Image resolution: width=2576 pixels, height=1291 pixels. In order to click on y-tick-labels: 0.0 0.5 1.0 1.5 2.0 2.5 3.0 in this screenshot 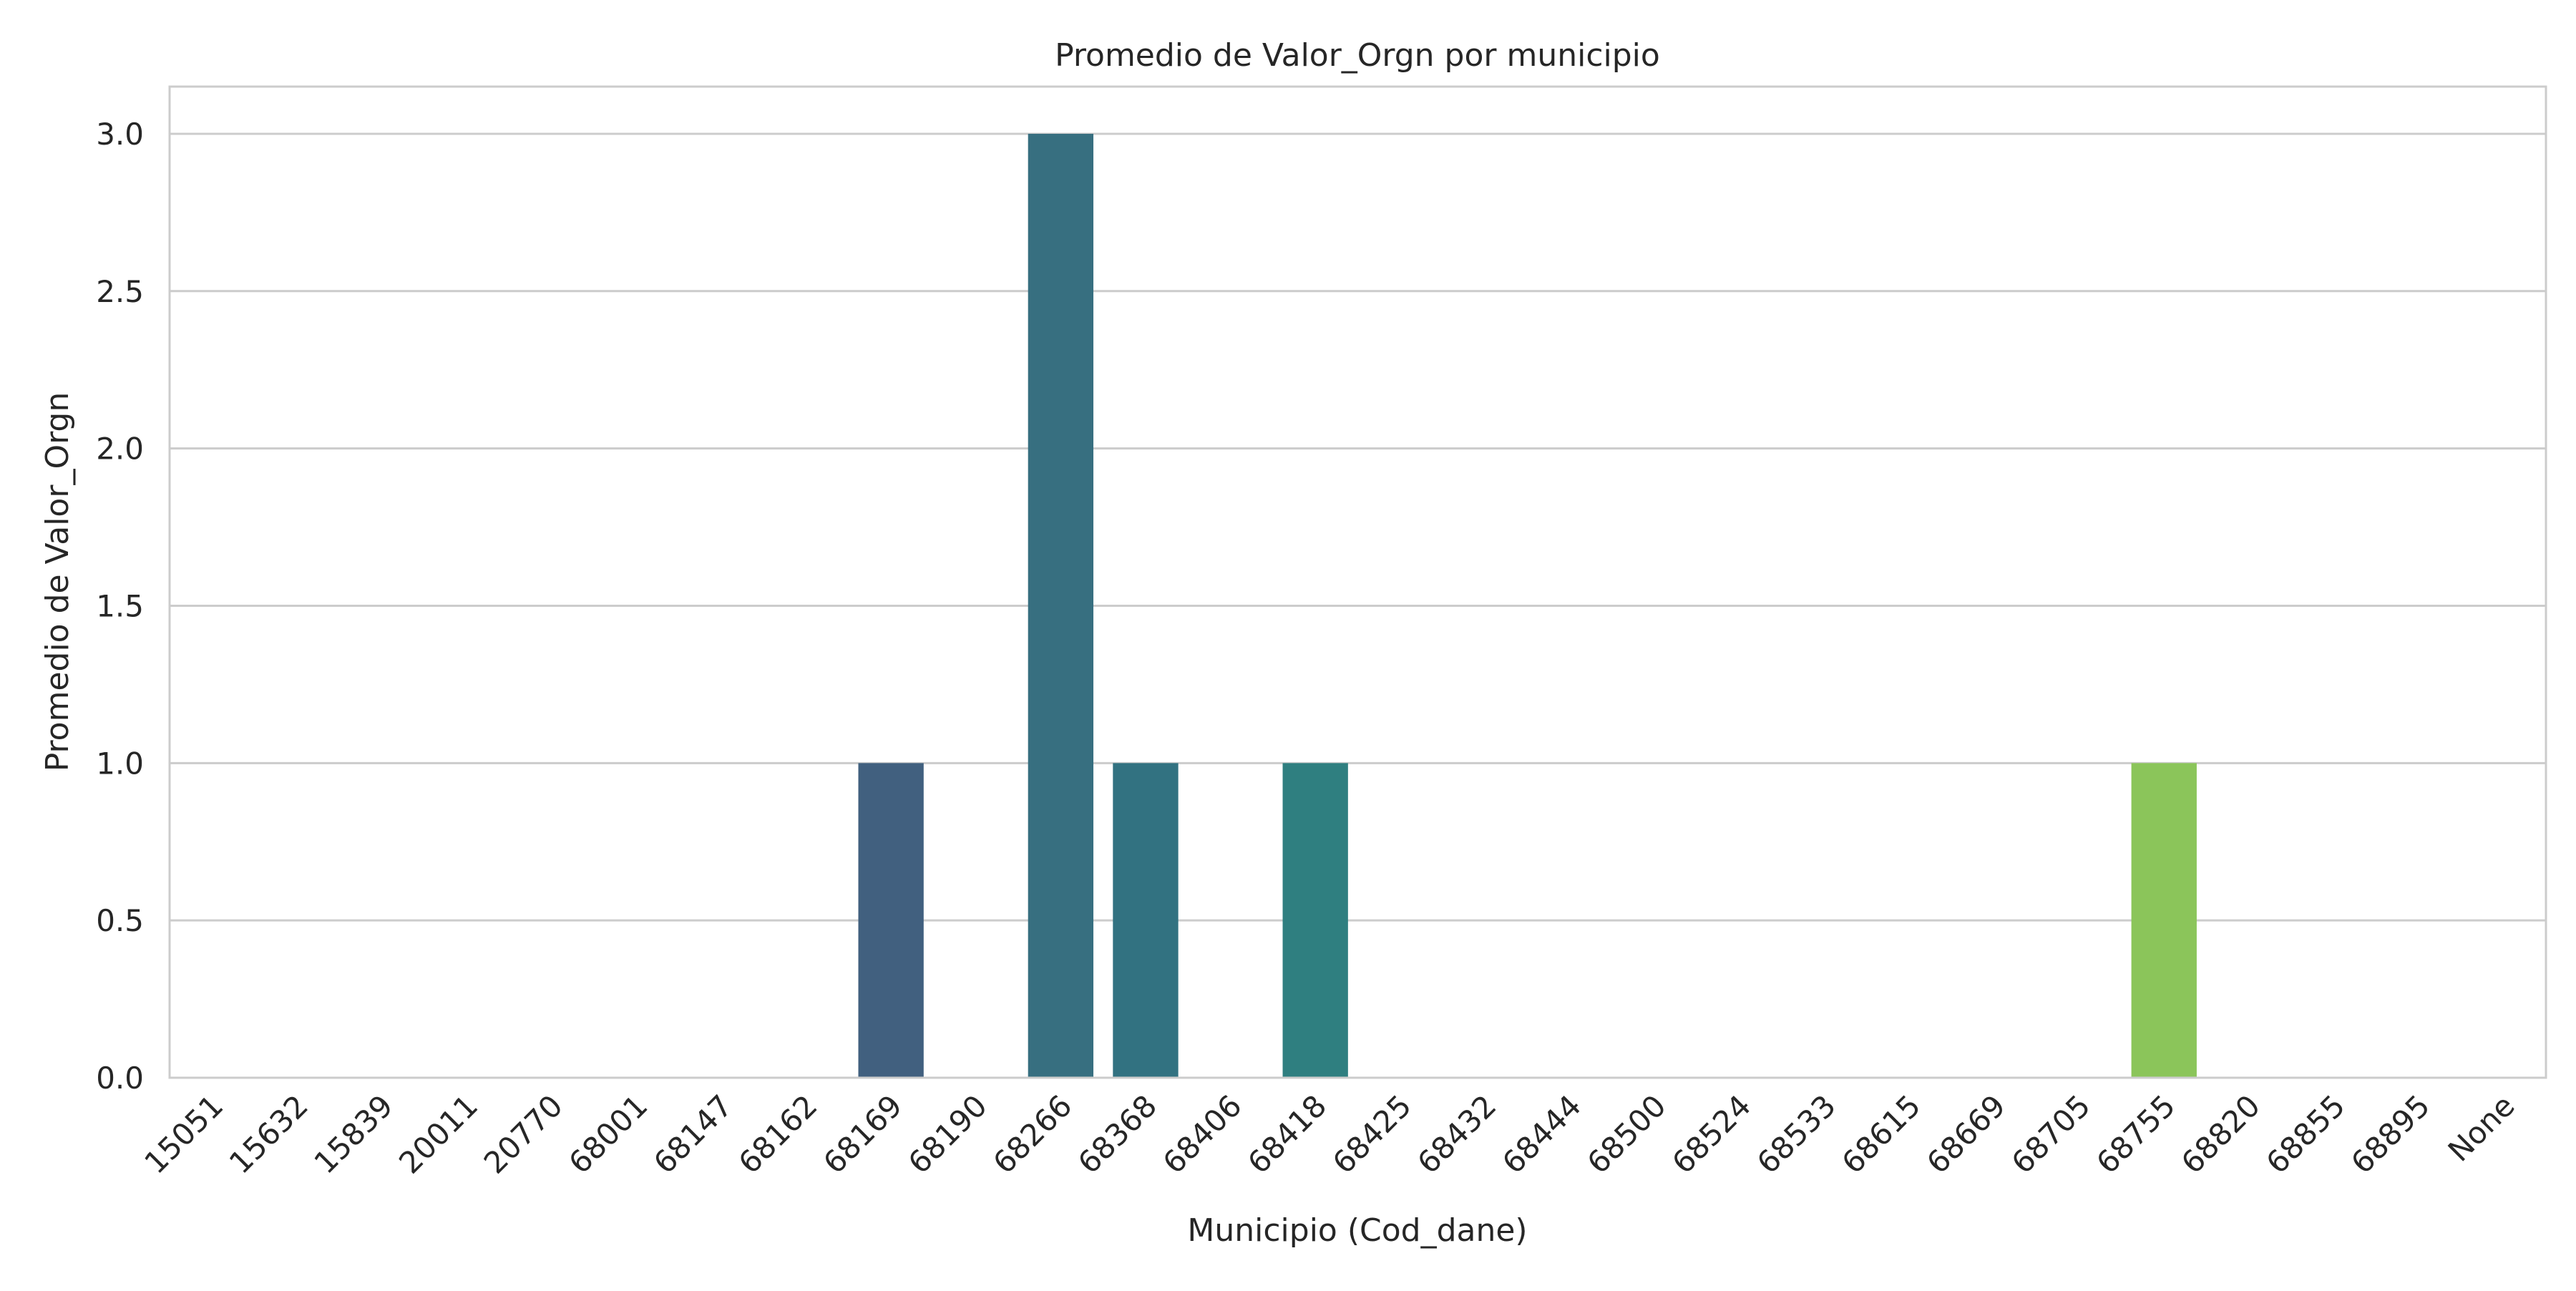, I will do `click(120, 606)`.